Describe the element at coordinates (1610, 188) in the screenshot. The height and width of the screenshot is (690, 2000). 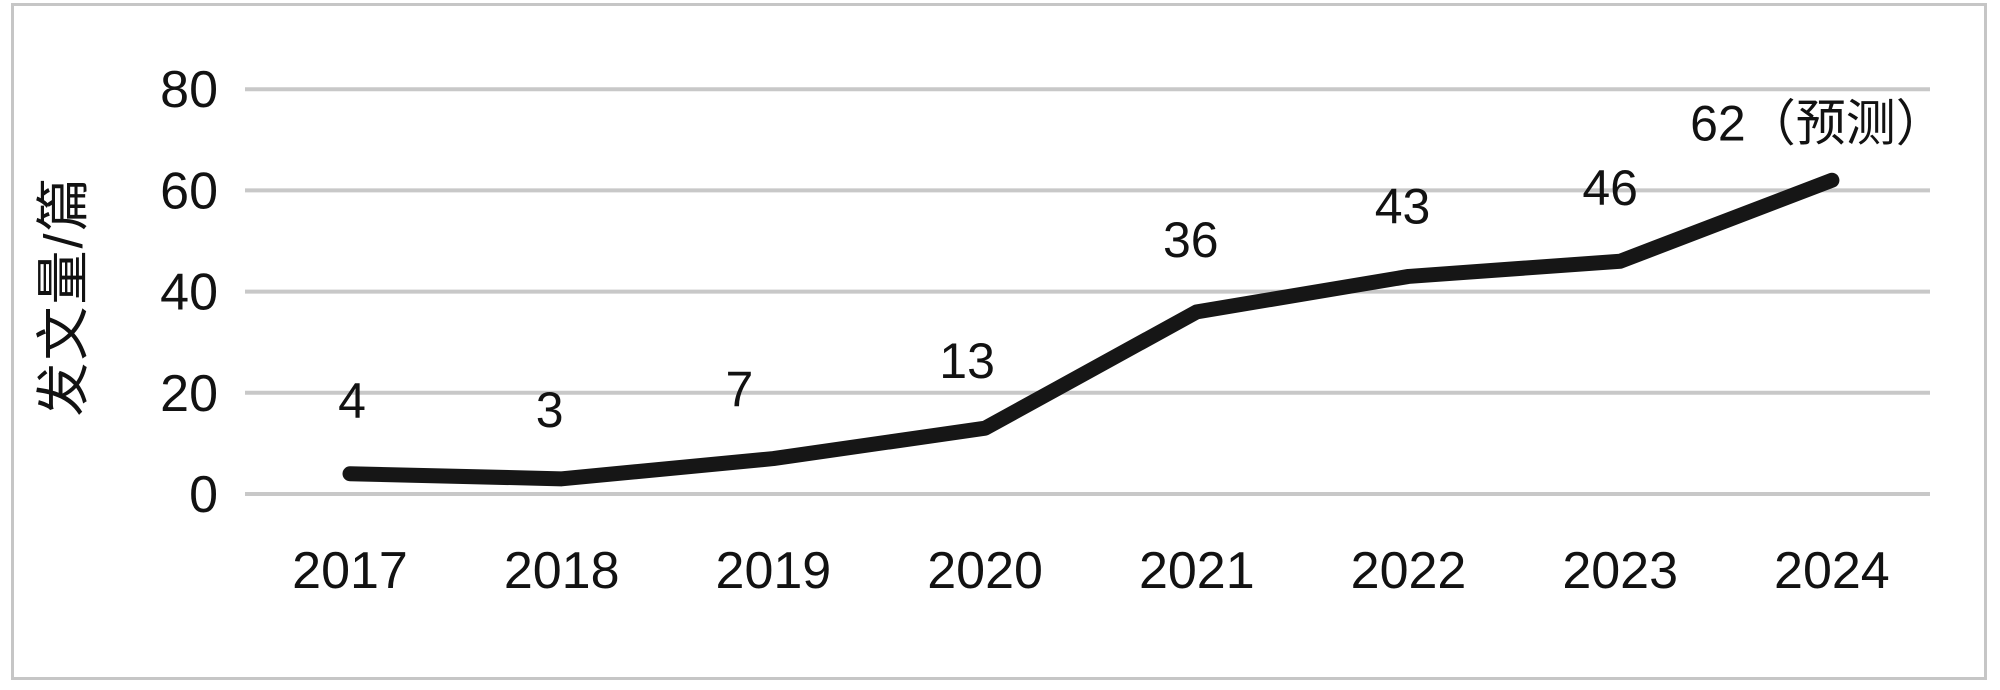
I see `data-label: 46` at that location.